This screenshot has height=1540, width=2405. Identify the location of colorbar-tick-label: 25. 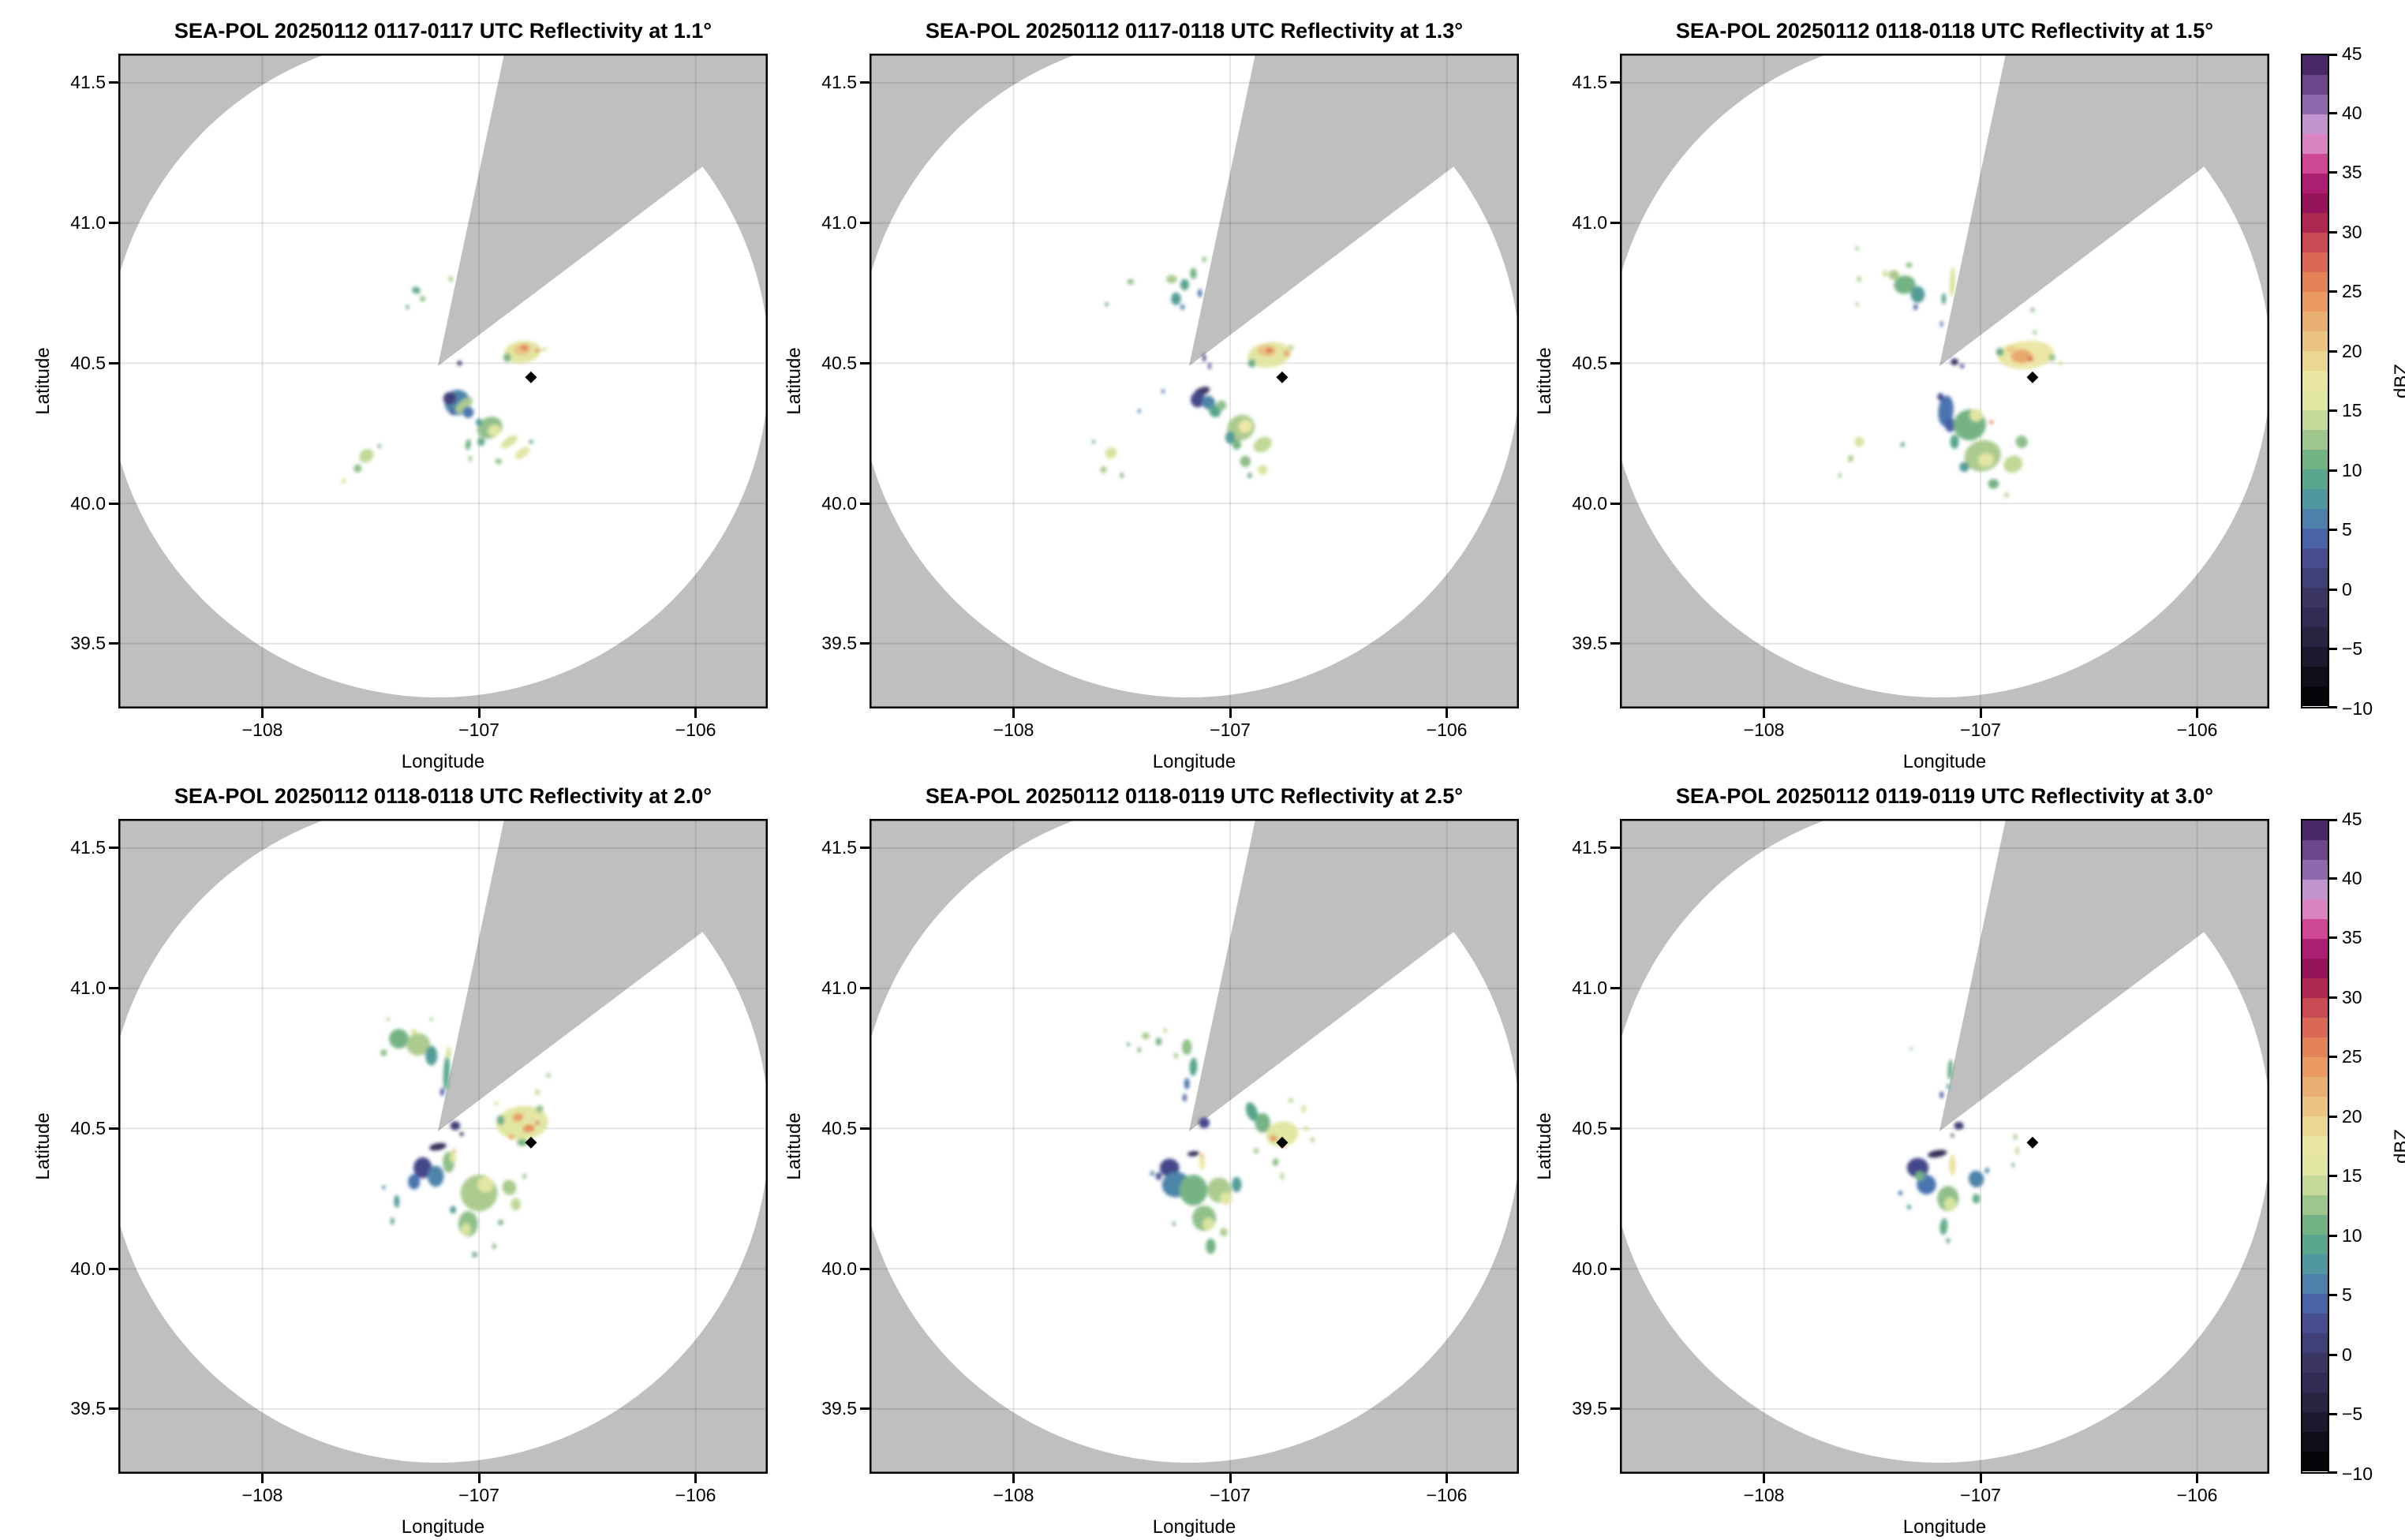
(2352, 291).